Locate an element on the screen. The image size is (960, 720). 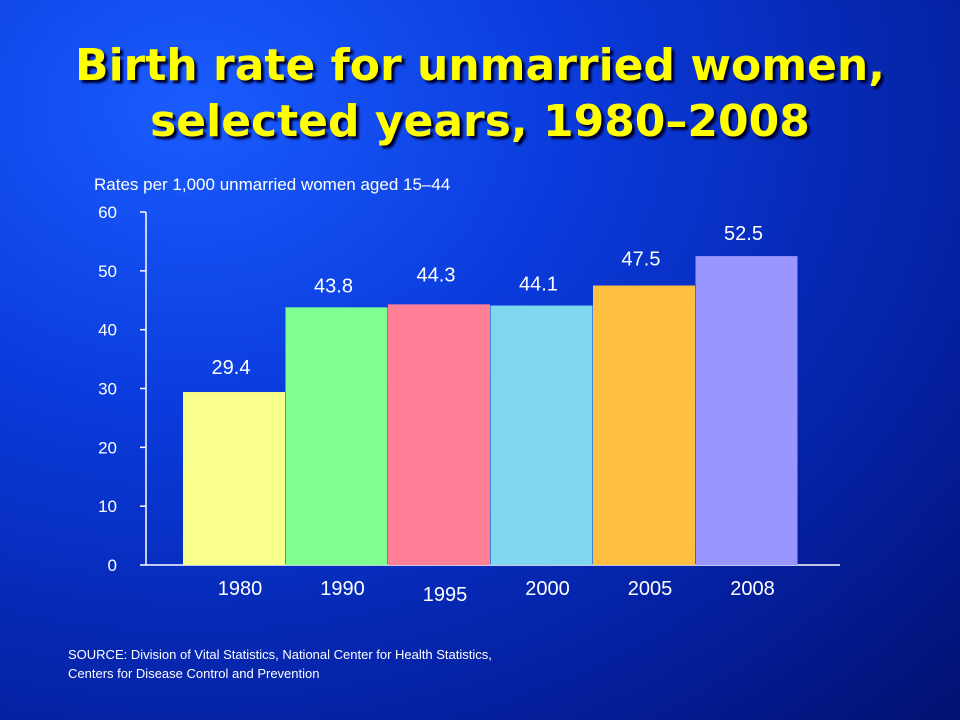
value-label-2005: 47.5 is located at coordinates (641, 260).